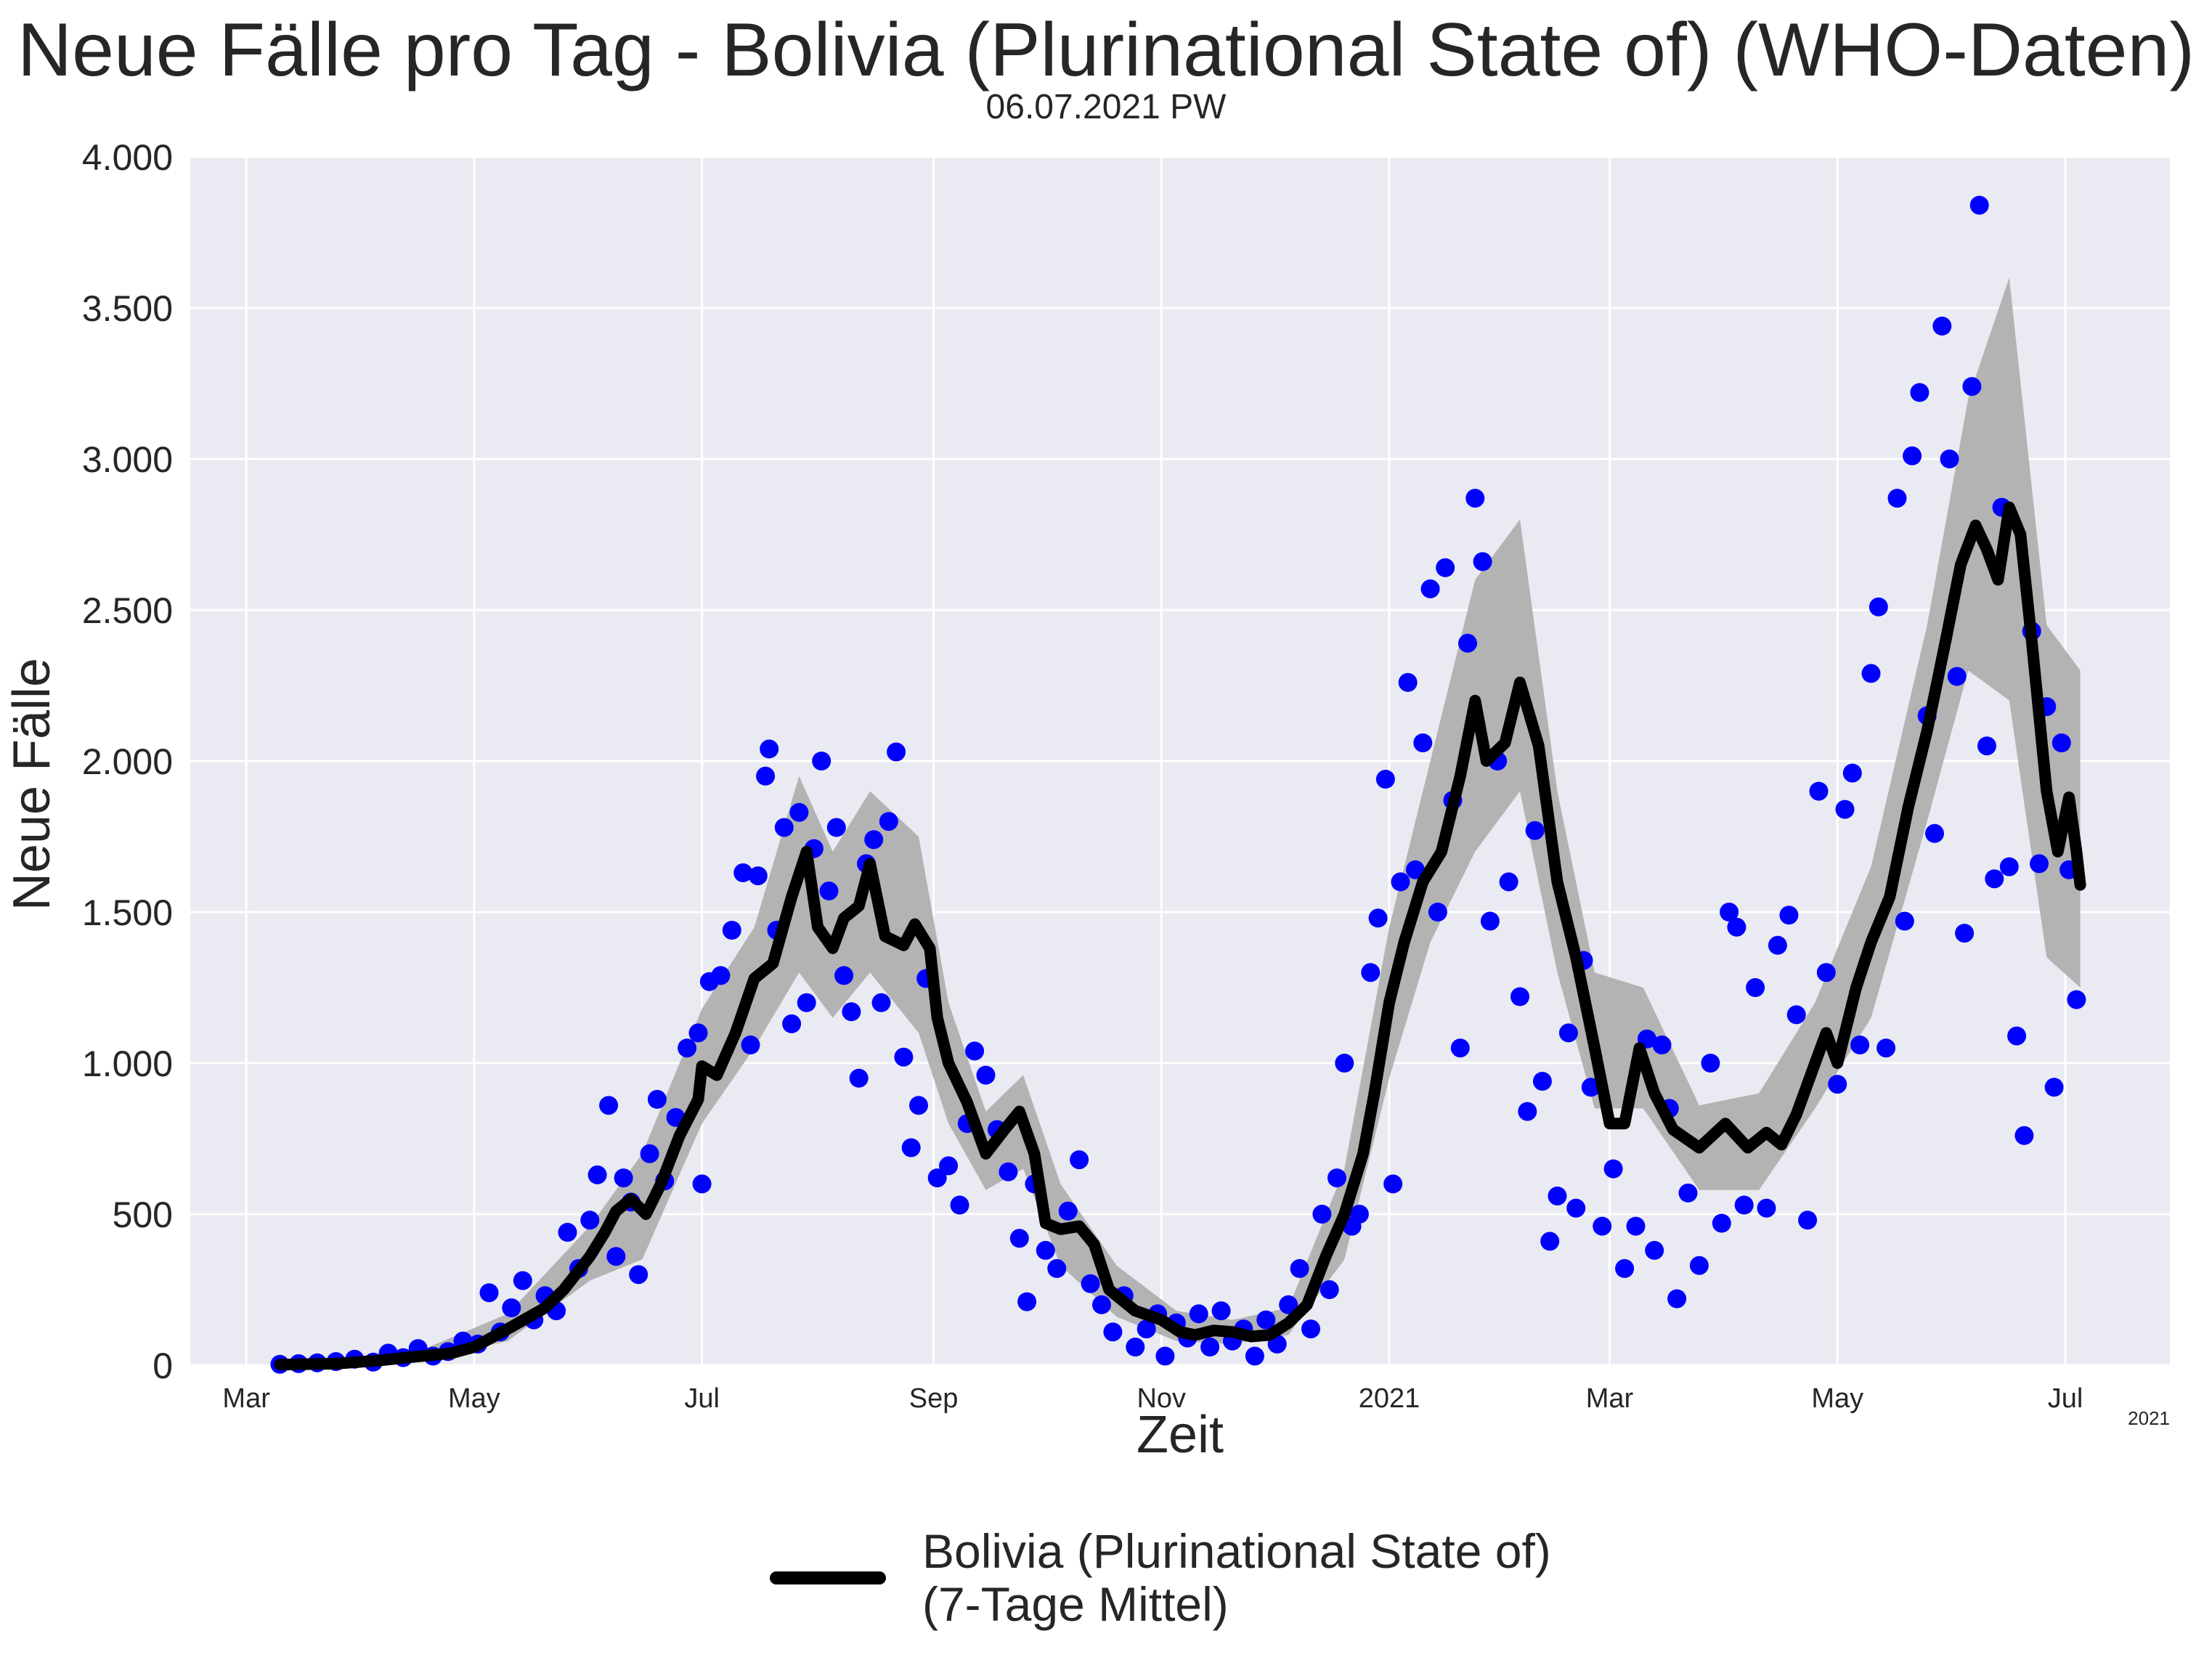  Describe the element at coordinates (2065, 1398) in the screenshot. I see `x-tick-label: Jul` at that location.